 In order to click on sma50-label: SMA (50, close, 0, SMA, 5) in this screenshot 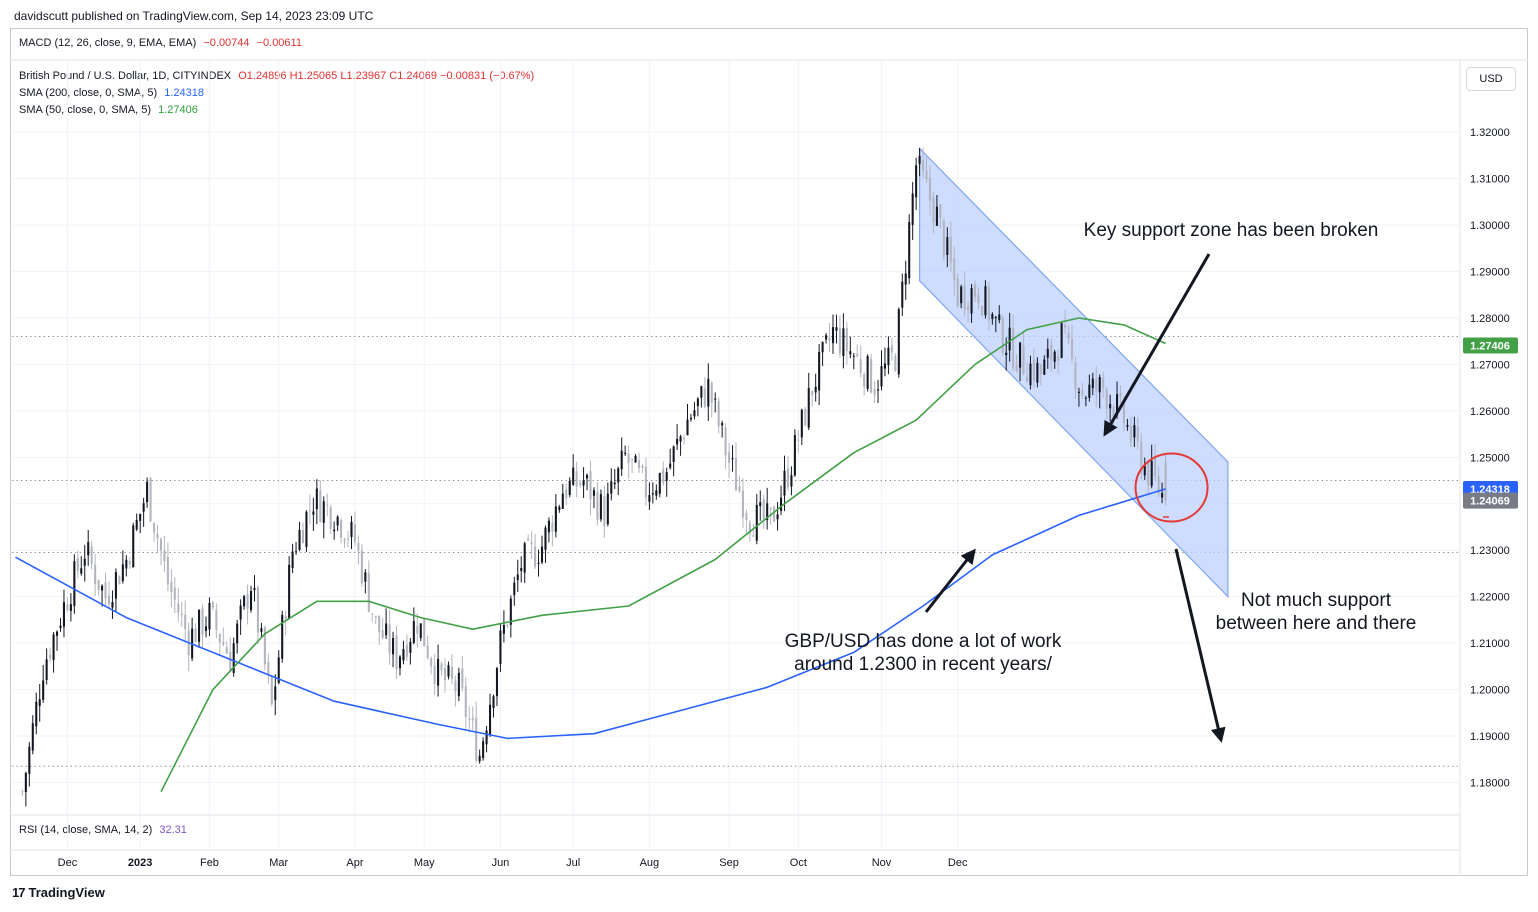, I will do `click(85, 110)`.